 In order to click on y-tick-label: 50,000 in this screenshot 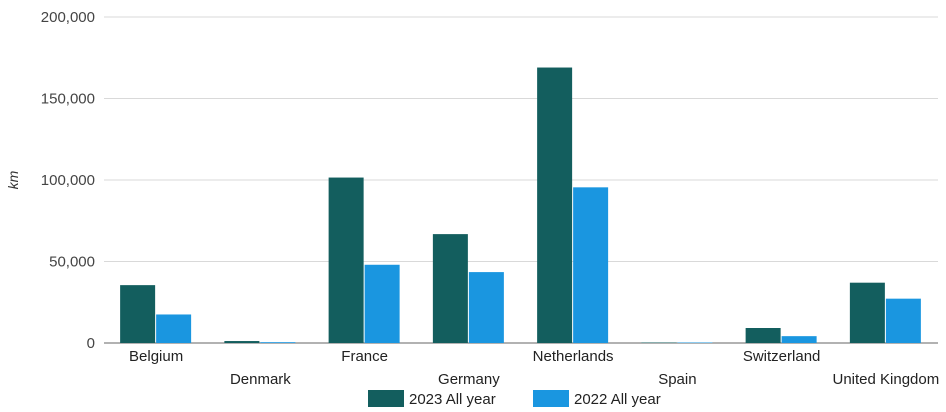, I will do `click(72, 262)`.